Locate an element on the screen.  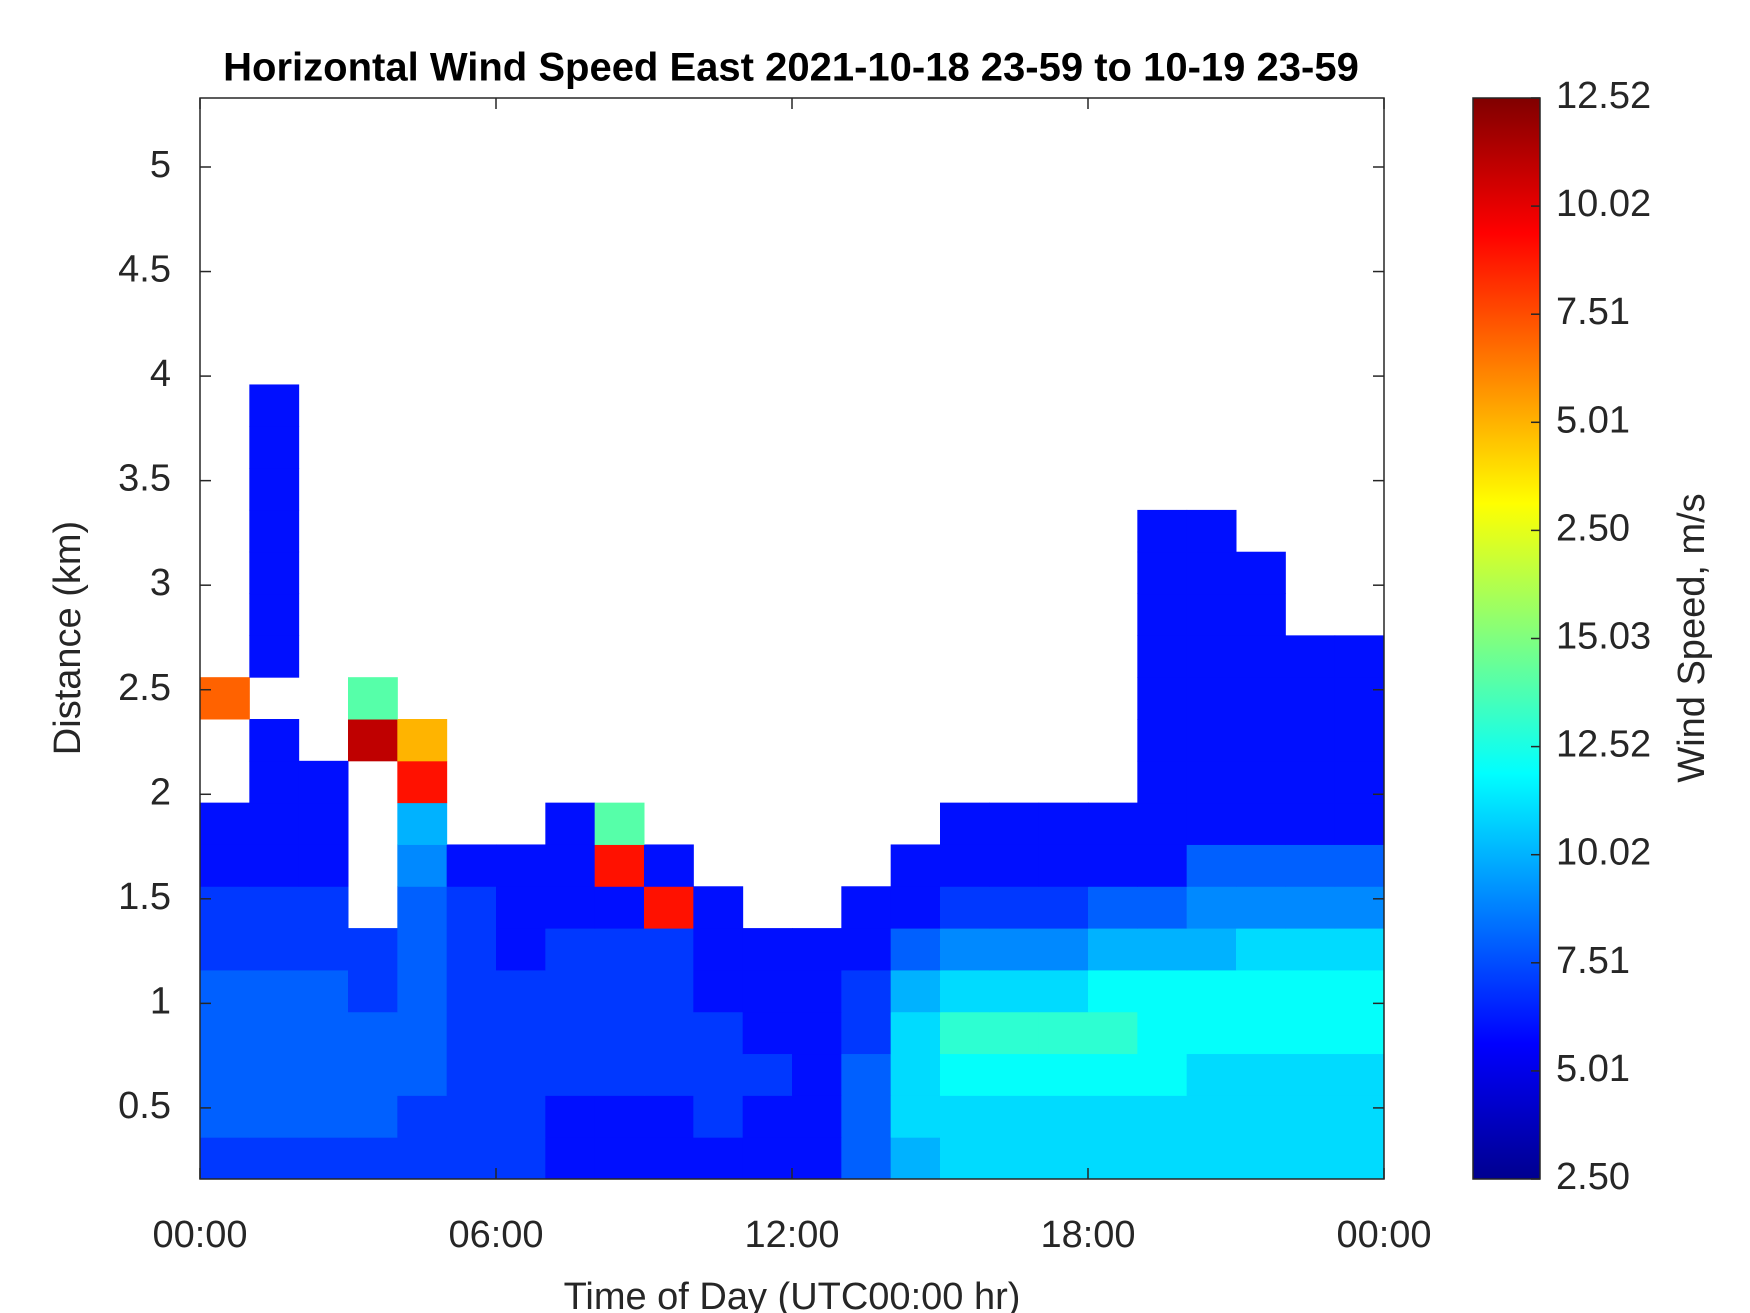
y-tick-label: 4 is located at coordinates (160, 374).